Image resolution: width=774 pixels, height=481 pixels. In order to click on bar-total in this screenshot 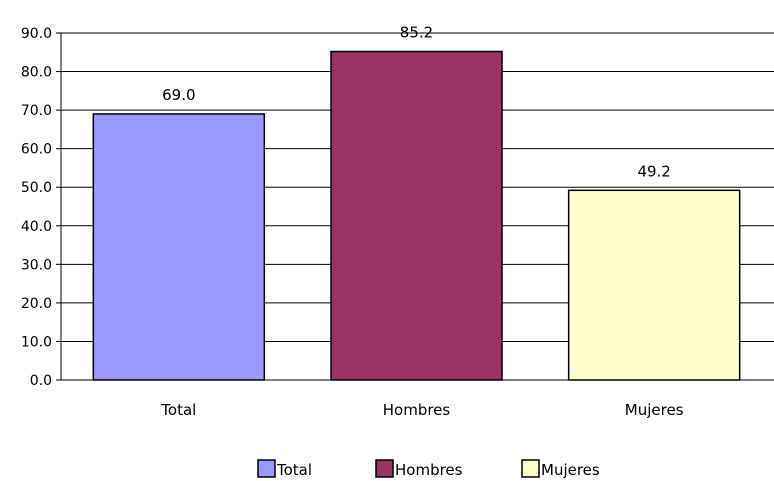, I will do `click(179, 247)`.